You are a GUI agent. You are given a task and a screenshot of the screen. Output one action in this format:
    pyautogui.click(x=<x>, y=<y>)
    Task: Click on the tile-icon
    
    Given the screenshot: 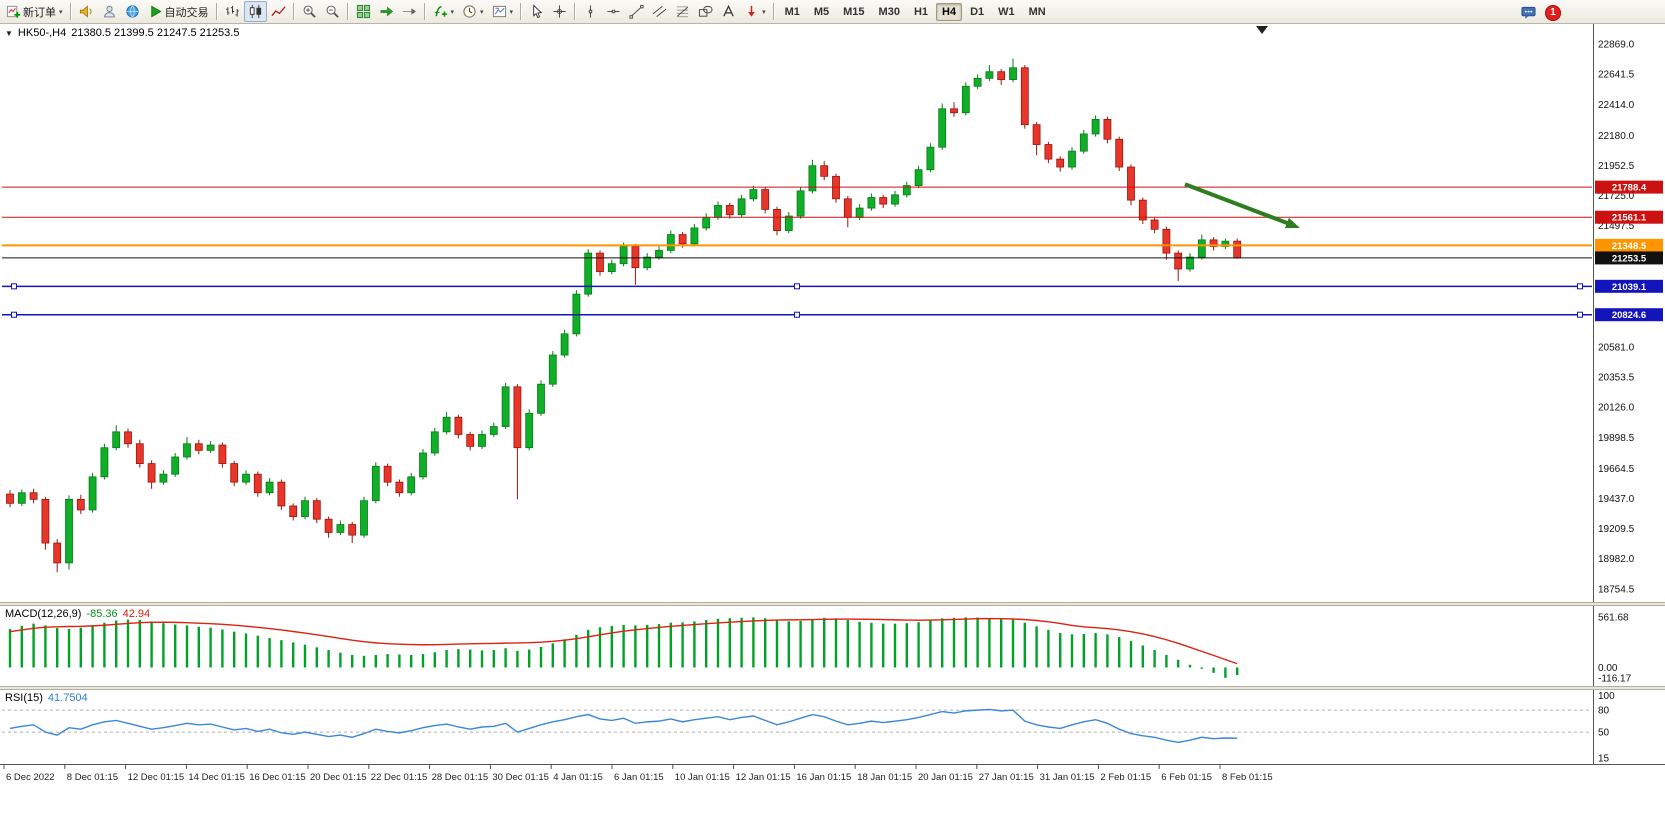 What is the action you would take?
    pyautogui.click(x=363, y=11)
    